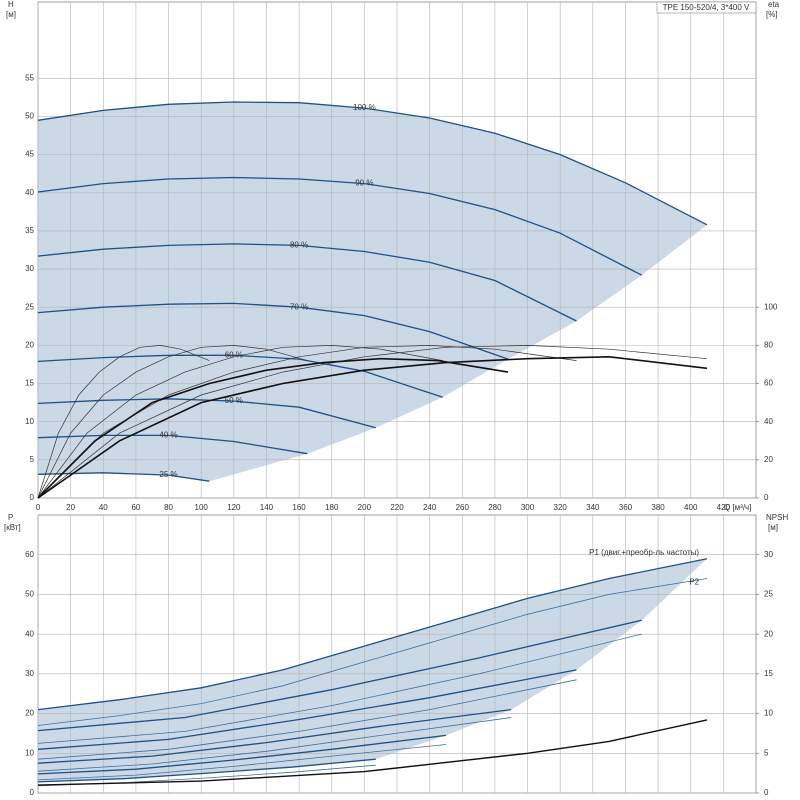 Image resolution: width=800 pixels, height=800 pixels. I want to click on x-tick-label: 240, so click(430, 507).